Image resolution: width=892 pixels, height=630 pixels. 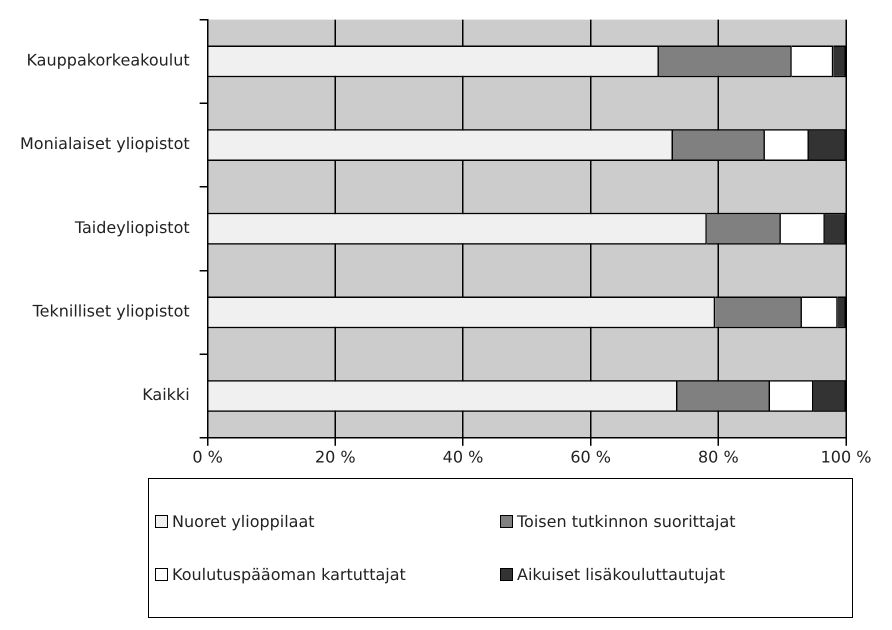 What do you see at coordinates (243, 522) in the screenshot?
I see `legend-label: Nuoret ylioppilaat` at bounding box center [243, 522].